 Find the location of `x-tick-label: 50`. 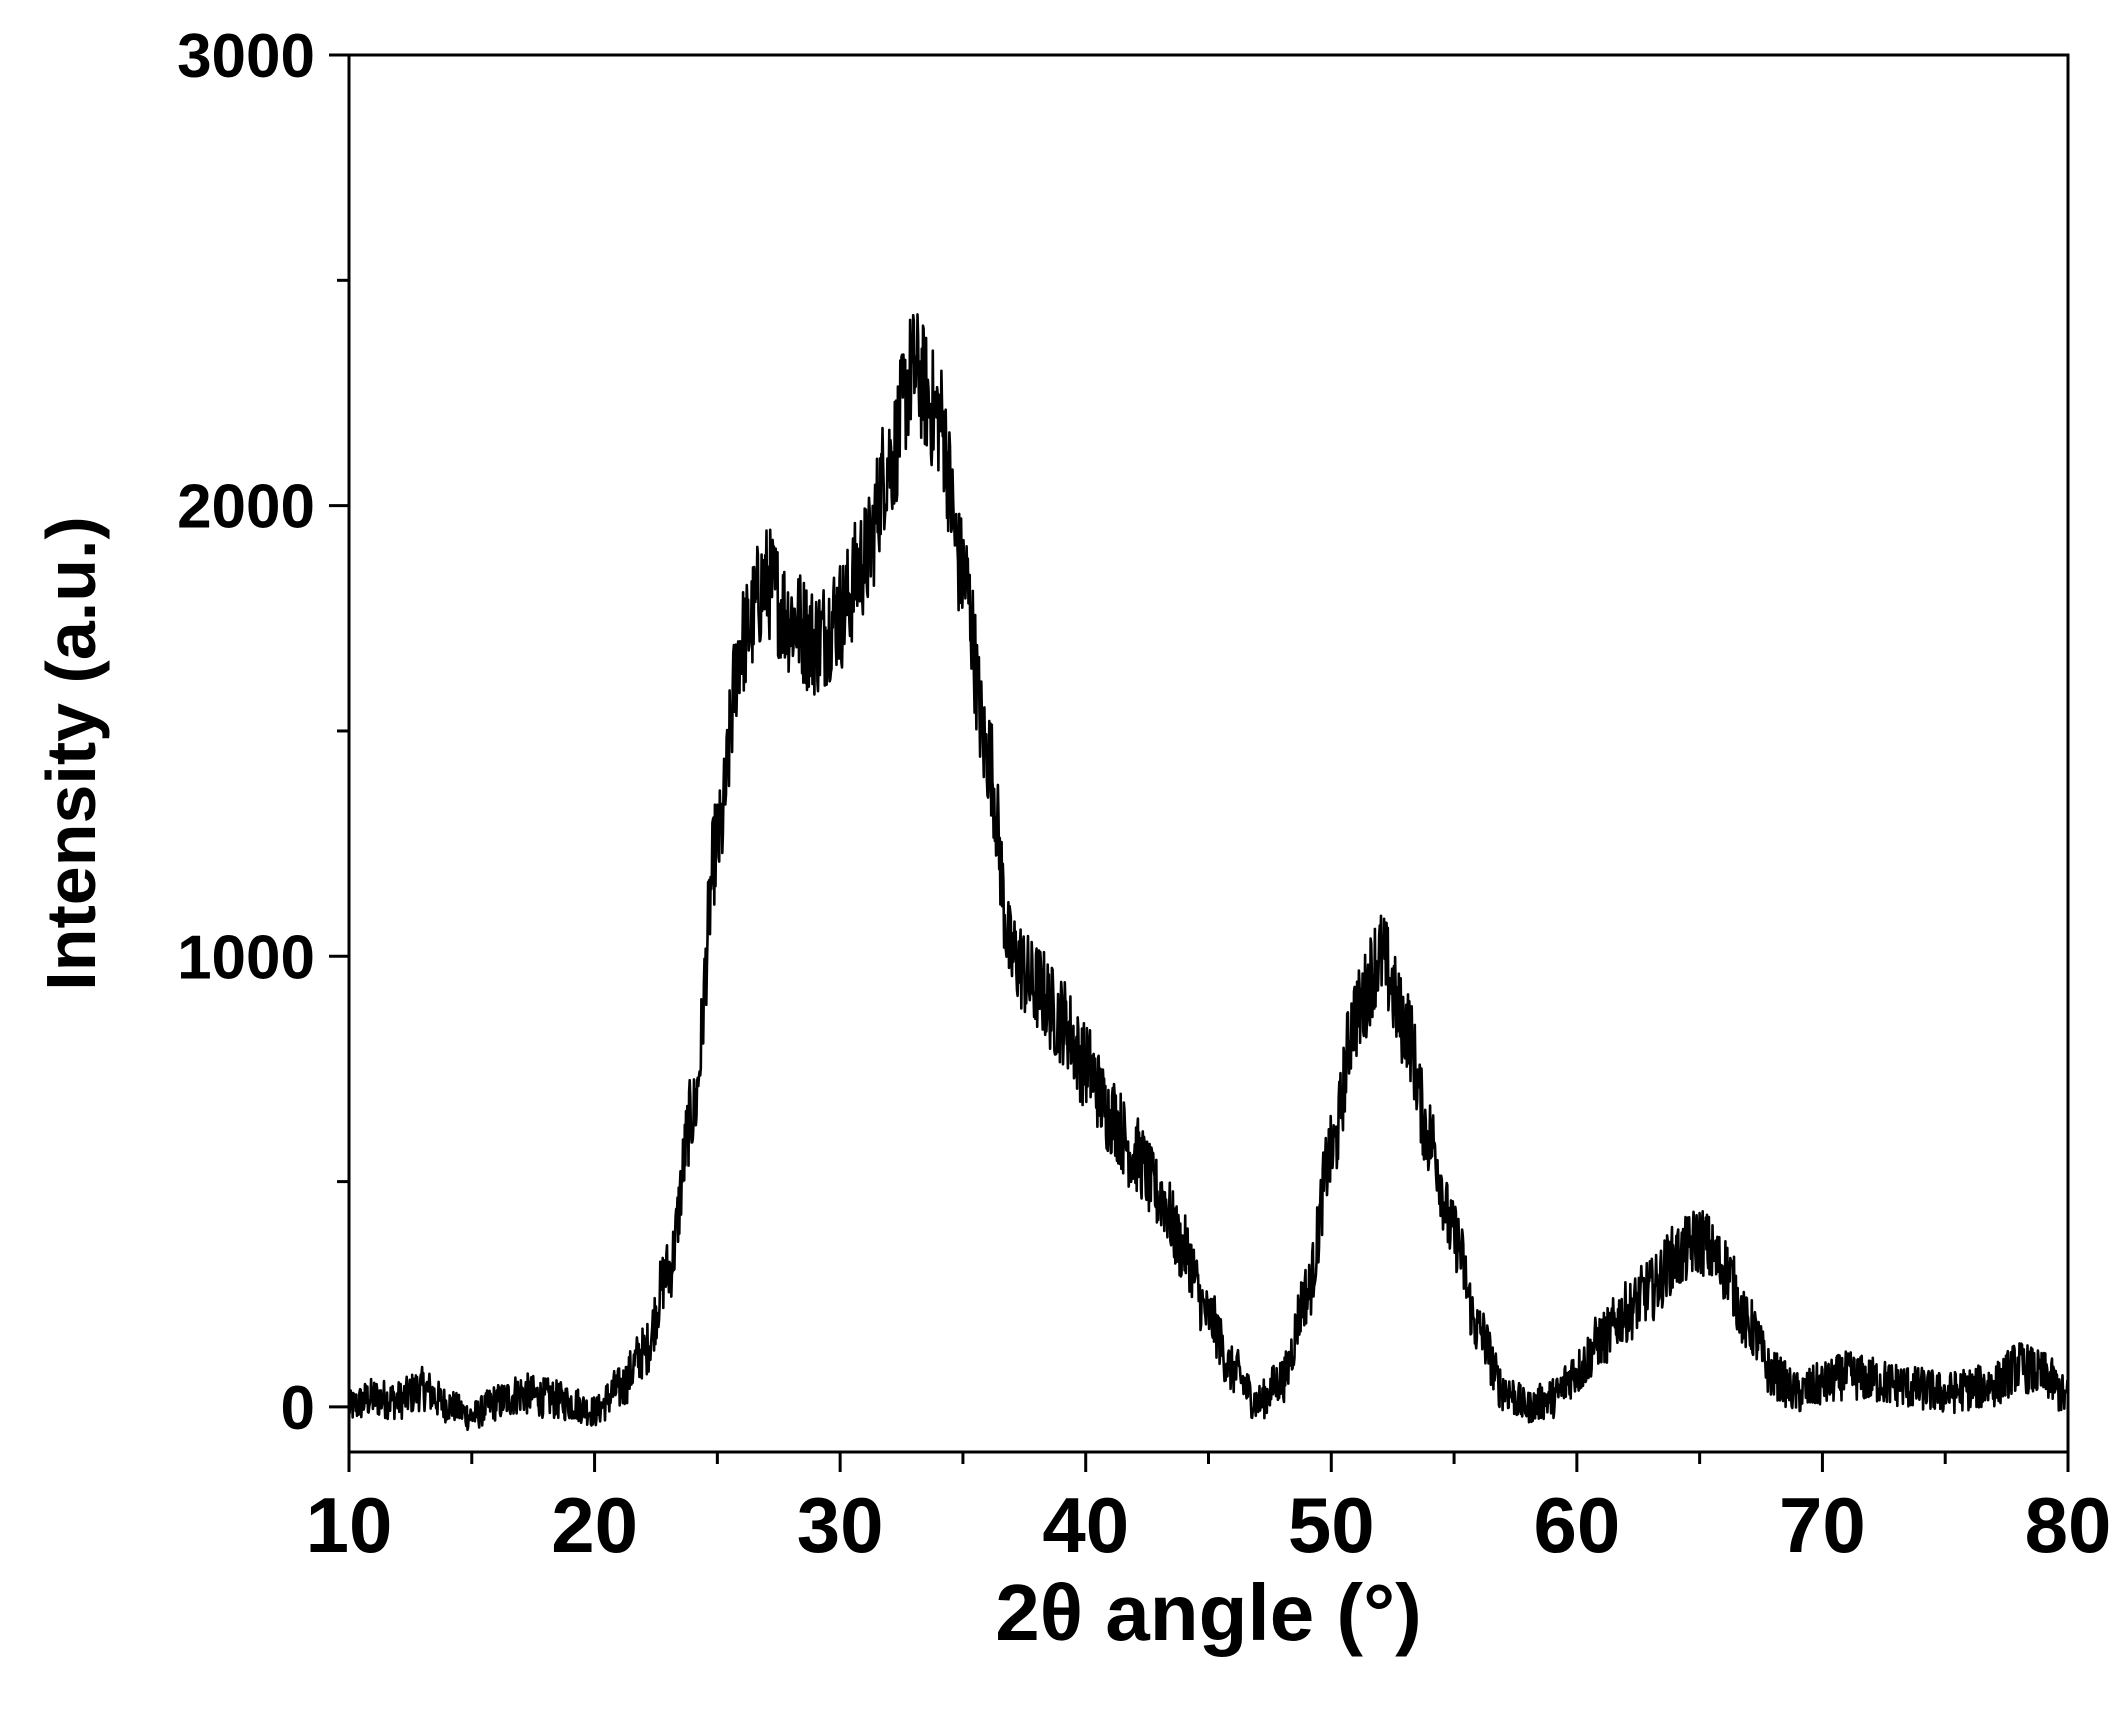

x-tick-label: 50 is located at coordinates (1331, 1525).